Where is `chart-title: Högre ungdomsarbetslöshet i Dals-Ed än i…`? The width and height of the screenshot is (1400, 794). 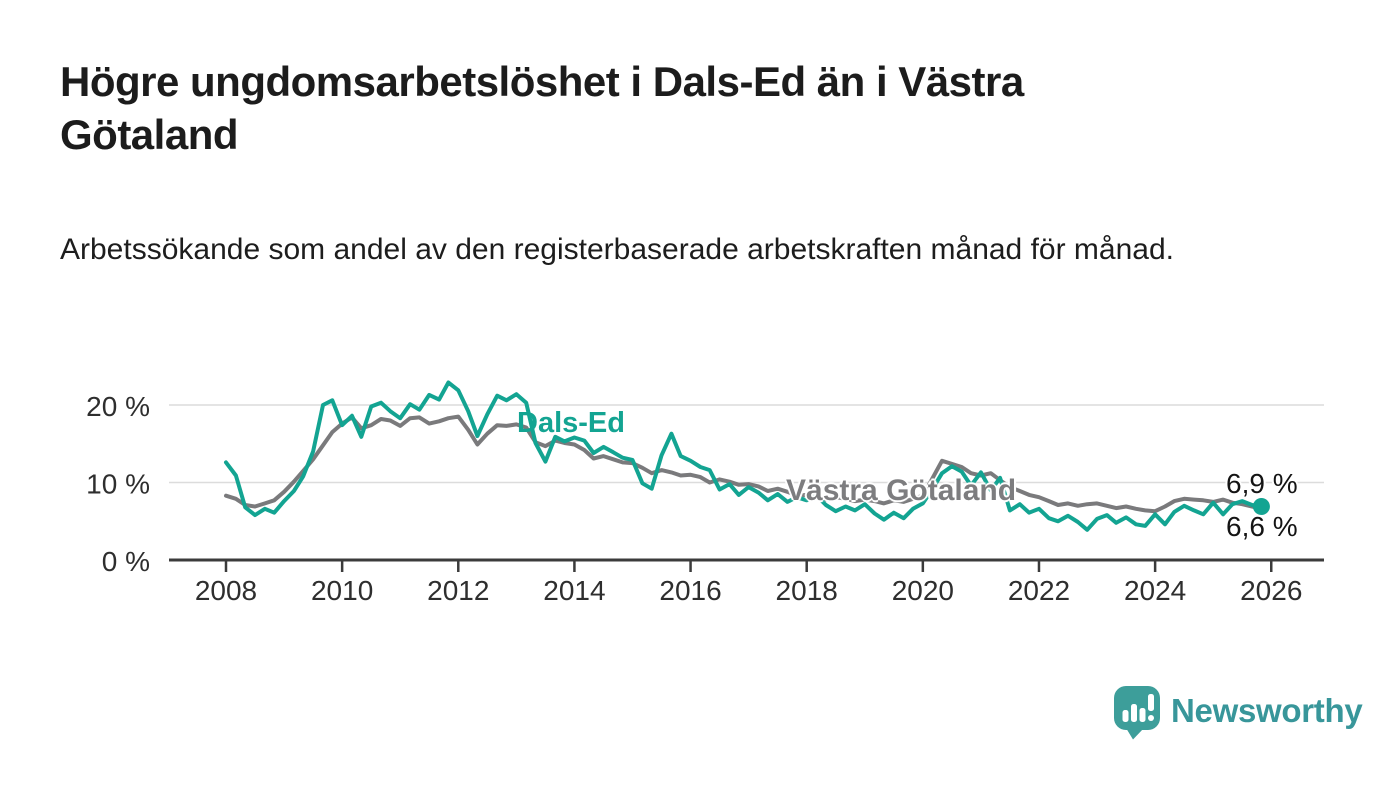
chart-title: Högre ungdomsarbetslöshet i Dals-Ed än i… is located at coordinates (542, 108).